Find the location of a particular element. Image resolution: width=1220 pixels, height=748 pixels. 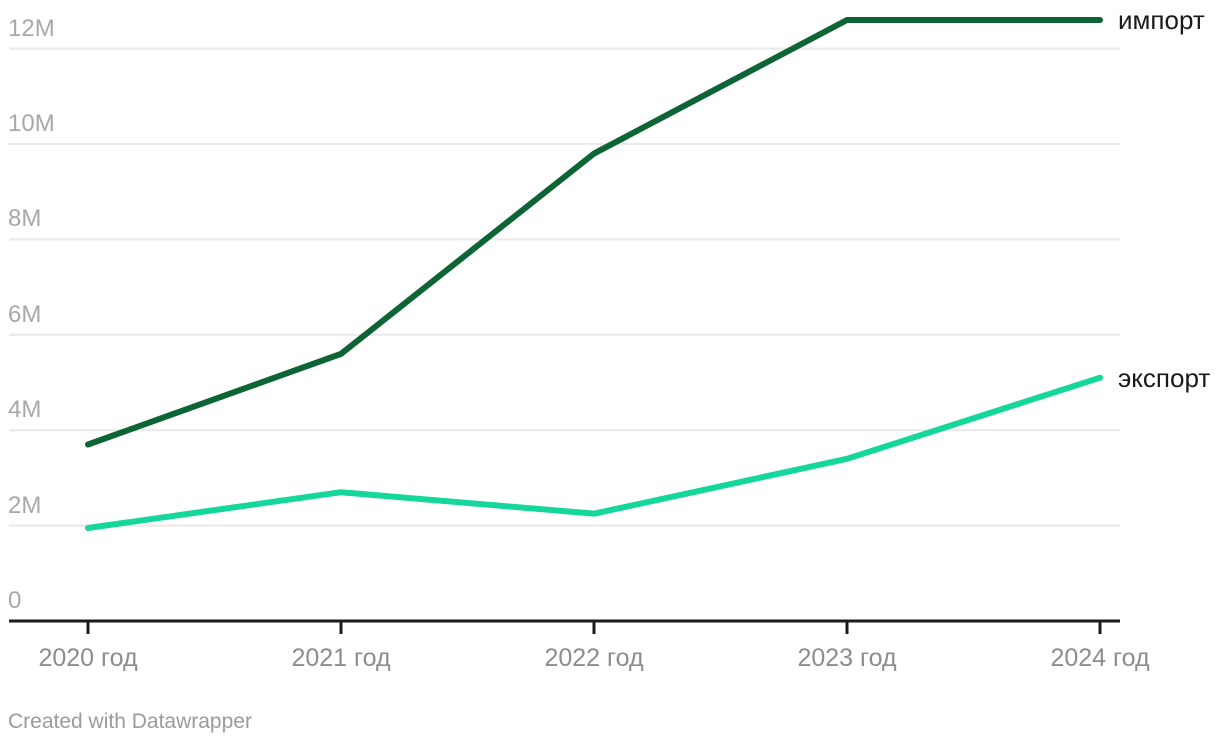

y-tick-label-8m: 8M is located at coordinates (25, 219).